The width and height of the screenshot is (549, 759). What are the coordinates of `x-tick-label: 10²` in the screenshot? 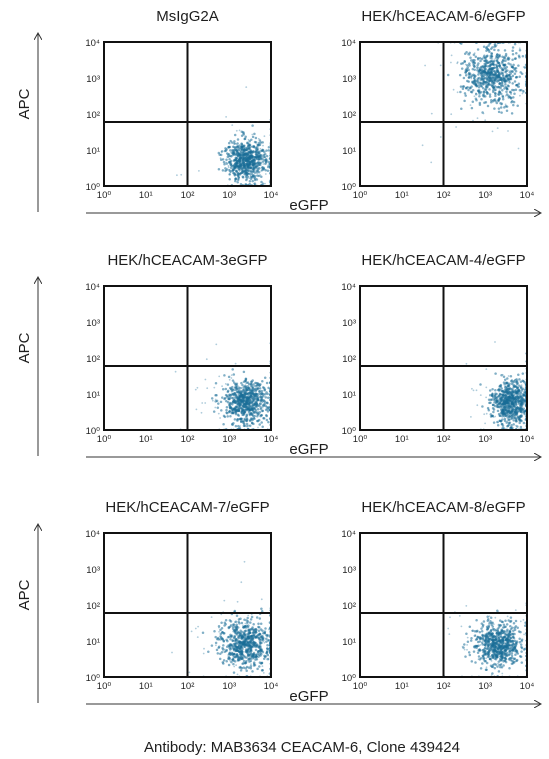 It's located at (444, 439).